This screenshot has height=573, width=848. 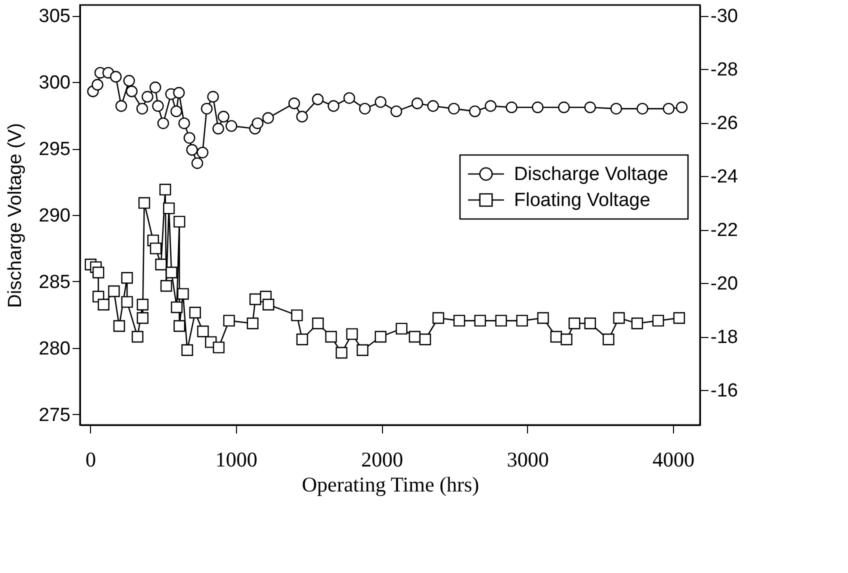 What do you see at coordinates (54, 83) in the screenshot?
I see `y-tick-label: 300` at bounding box center [54, 83].